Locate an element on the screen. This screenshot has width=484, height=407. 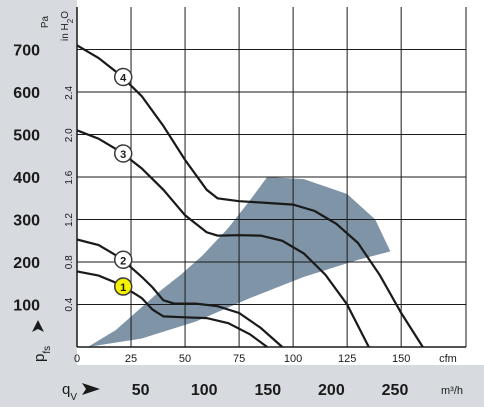
flow-unit-label: m³/h is located at coordinates (452, 391).